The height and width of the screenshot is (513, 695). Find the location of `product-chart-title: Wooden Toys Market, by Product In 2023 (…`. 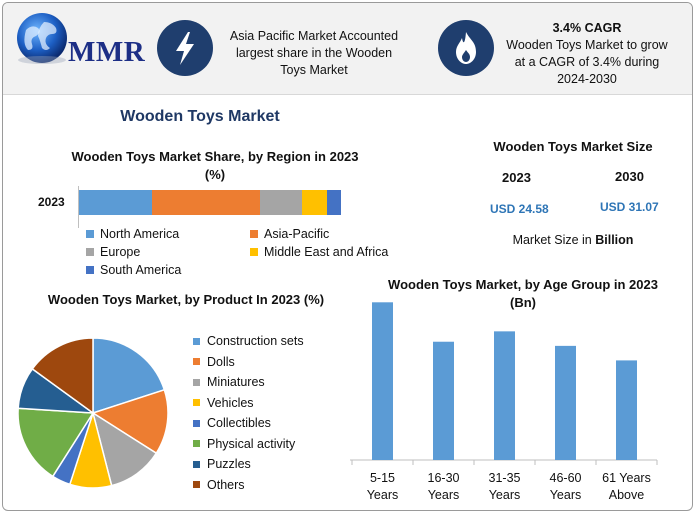

product-chart-title: Wooden Toys Market, by Product In 2023 (… is located at coordinates (186, 299).